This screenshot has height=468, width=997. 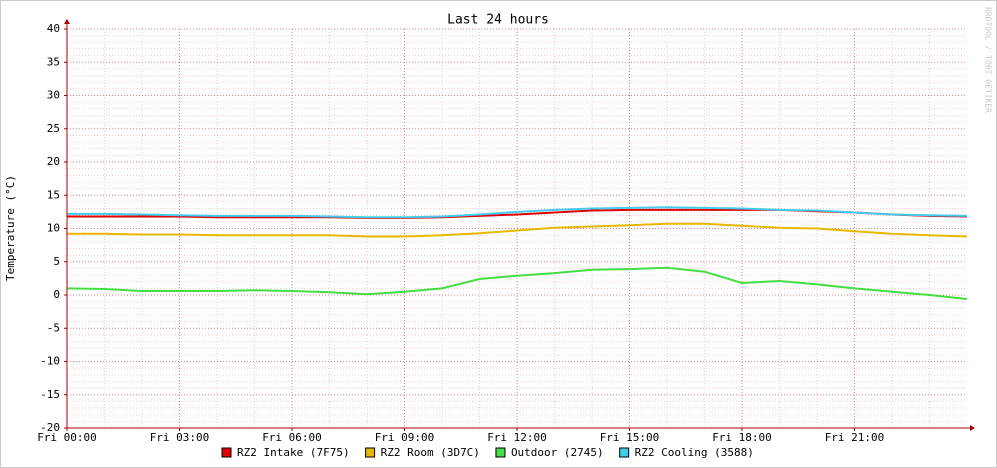 I want to click on y-tick-label: 40, so click(x=53, y=28).